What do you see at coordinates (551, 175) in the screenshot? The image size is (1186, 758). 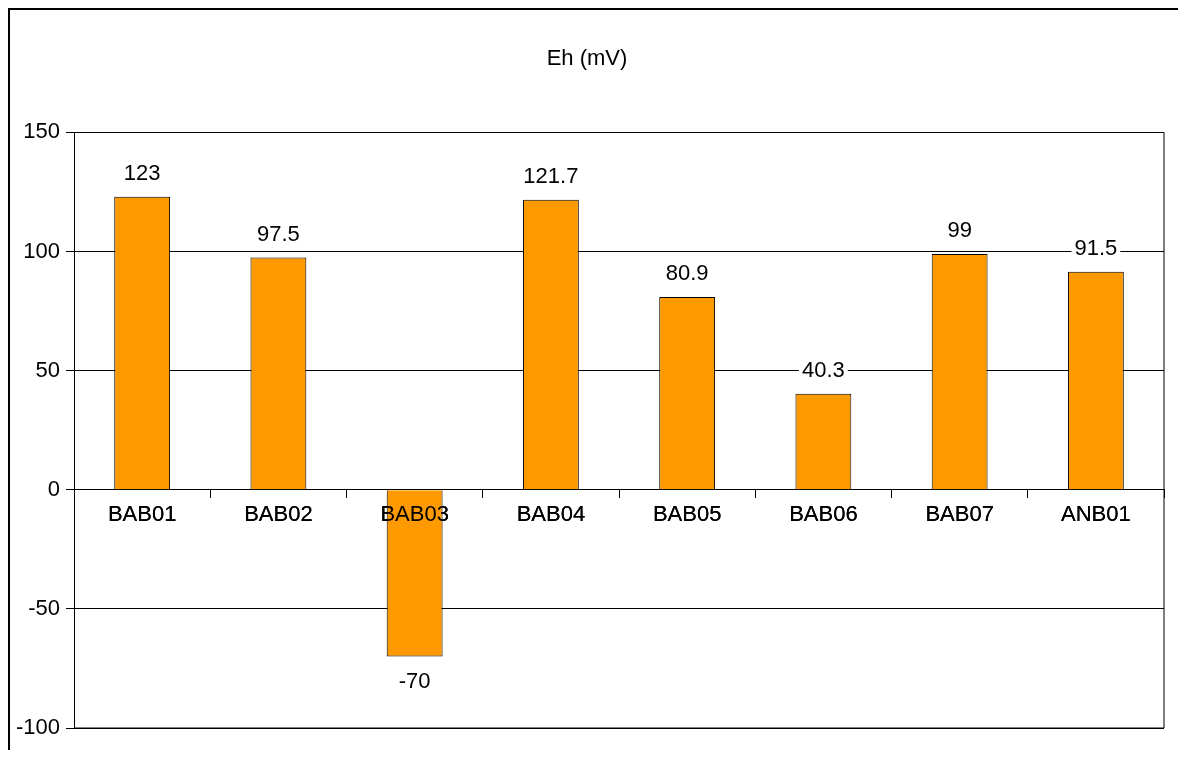 I see `data-label: 121.7` at bounding box center [551, 175].